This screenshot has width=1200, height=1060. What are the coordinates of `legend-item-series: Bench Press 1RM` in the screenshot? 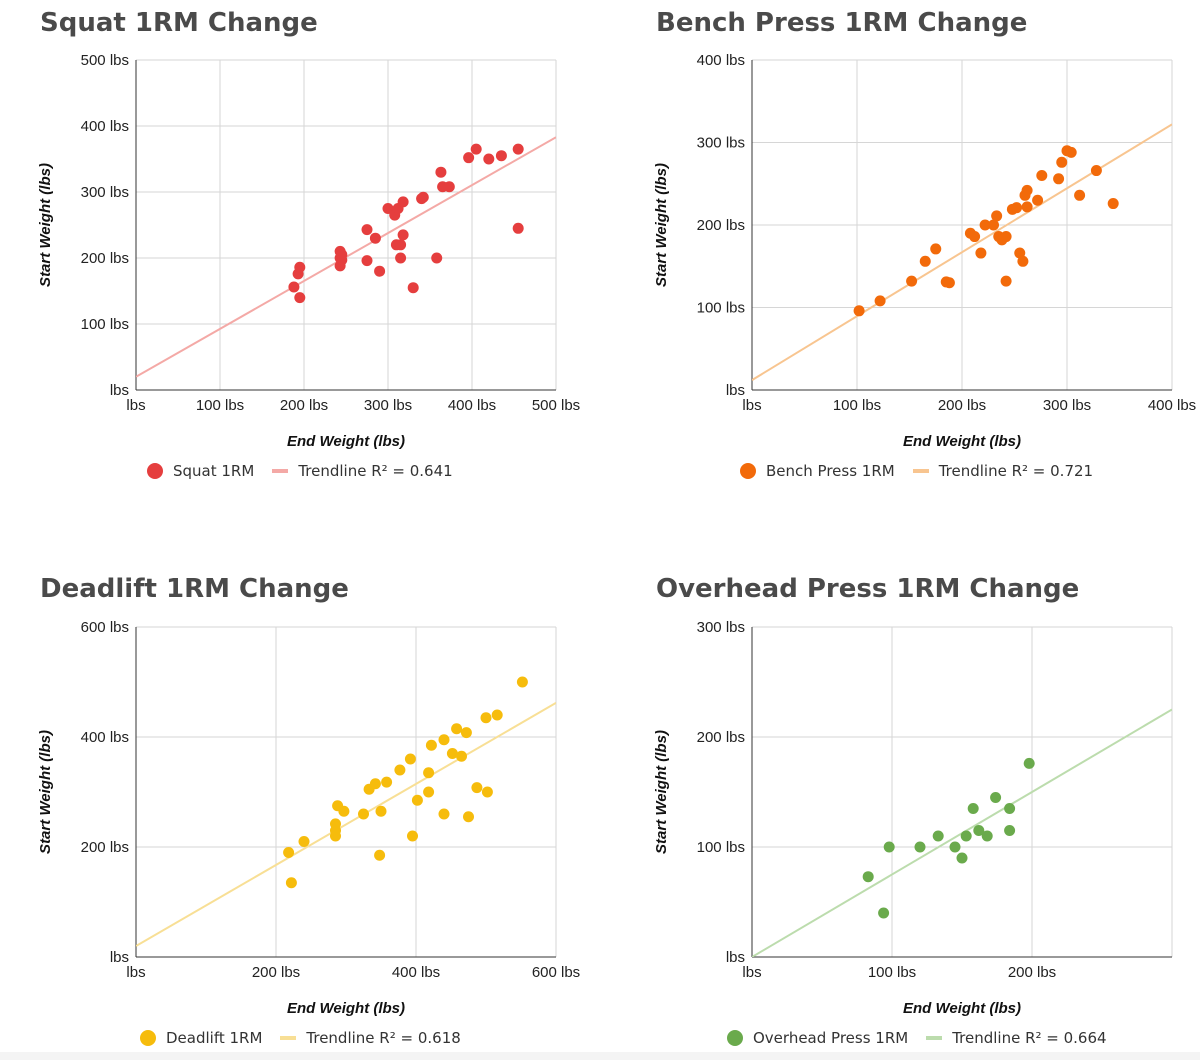 It's located at (817, 471).